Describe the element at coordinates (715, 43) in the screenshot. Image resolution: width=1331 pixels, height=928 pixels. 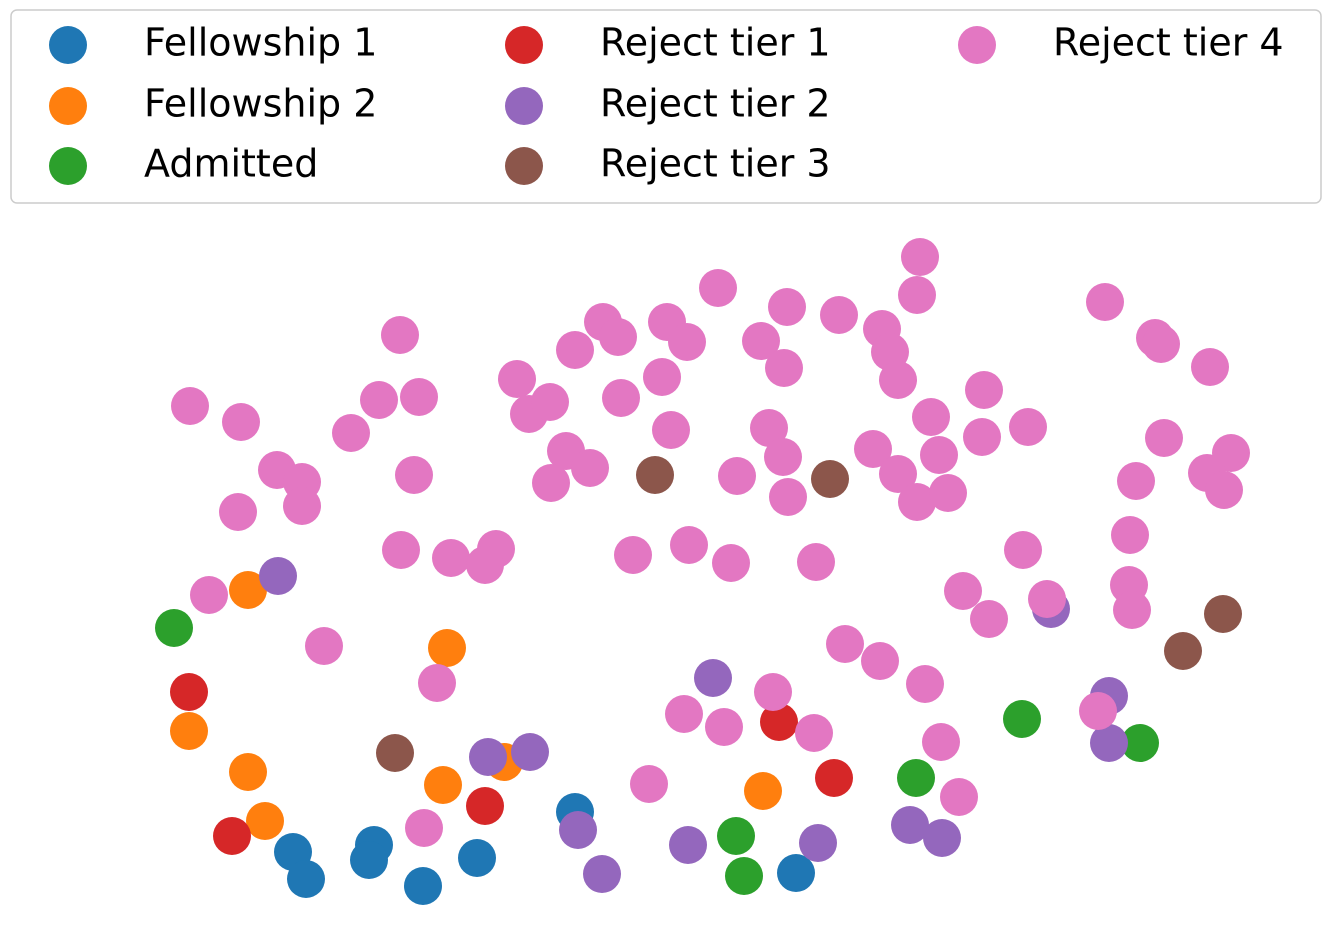
I see `legend-label: Reject tier 1` at that location.